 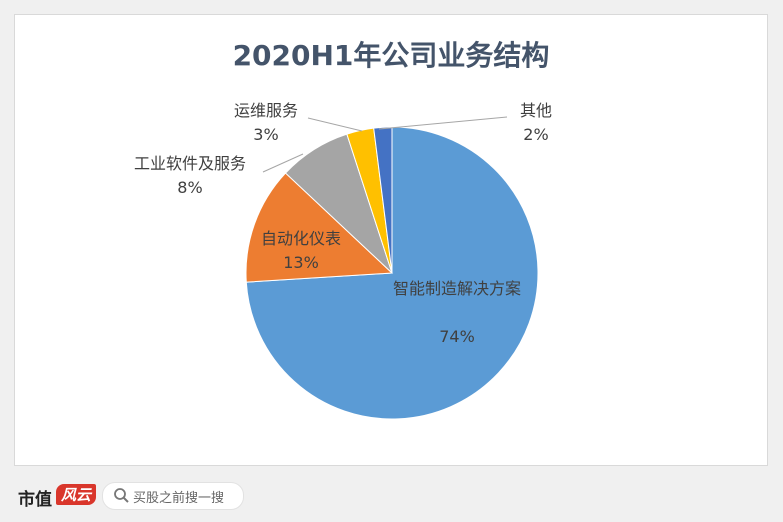 I want to click on slice-label: 工业软件及服务, so click(x=189, y=163).